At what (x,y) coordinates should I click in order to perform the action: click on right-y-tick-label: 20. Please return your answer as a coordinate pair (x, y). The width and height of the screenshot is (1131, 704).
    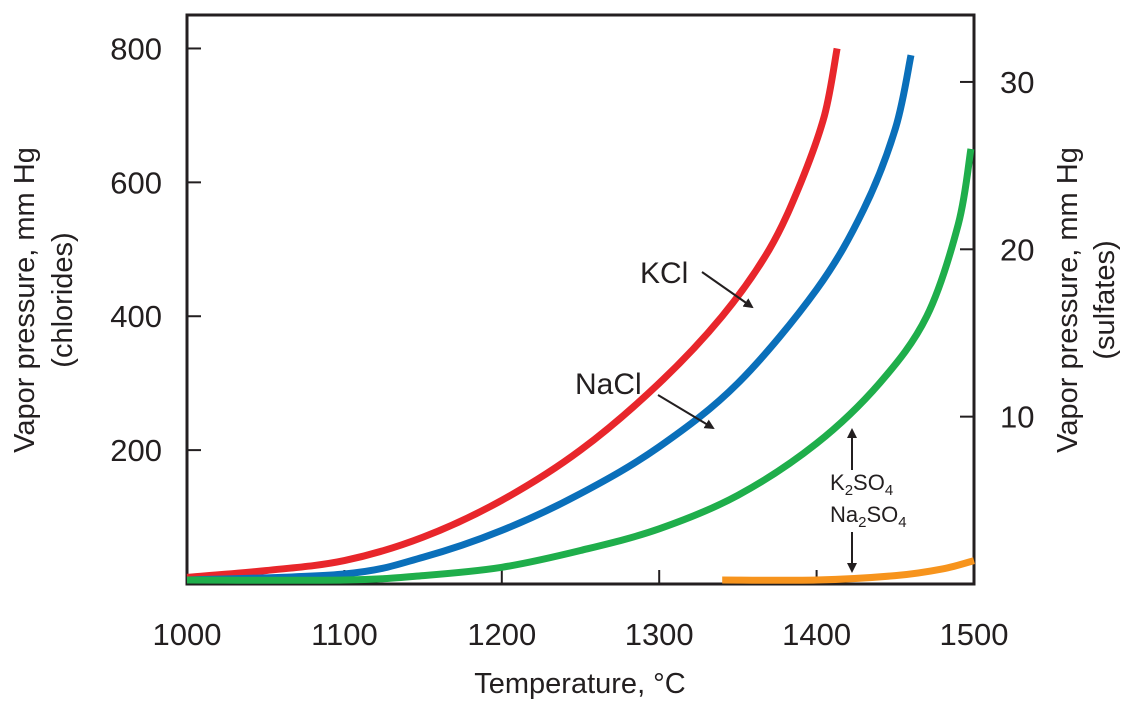
    Looking at the image, I should click on (1017, 249).